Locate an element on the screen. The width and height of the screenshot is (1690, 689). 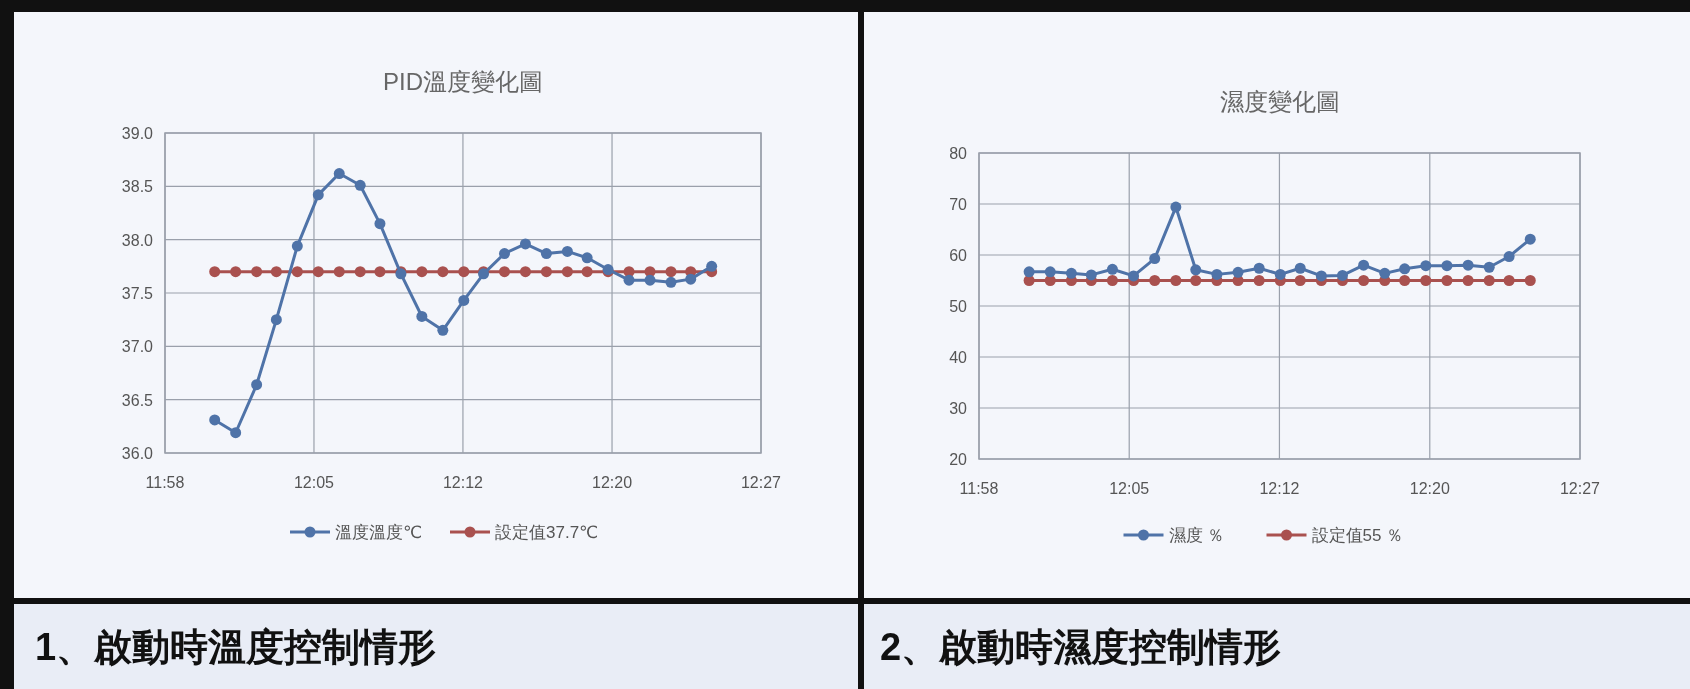
text: 2、啟動時濕度控制情形 is located at coordinates (1081, 647).